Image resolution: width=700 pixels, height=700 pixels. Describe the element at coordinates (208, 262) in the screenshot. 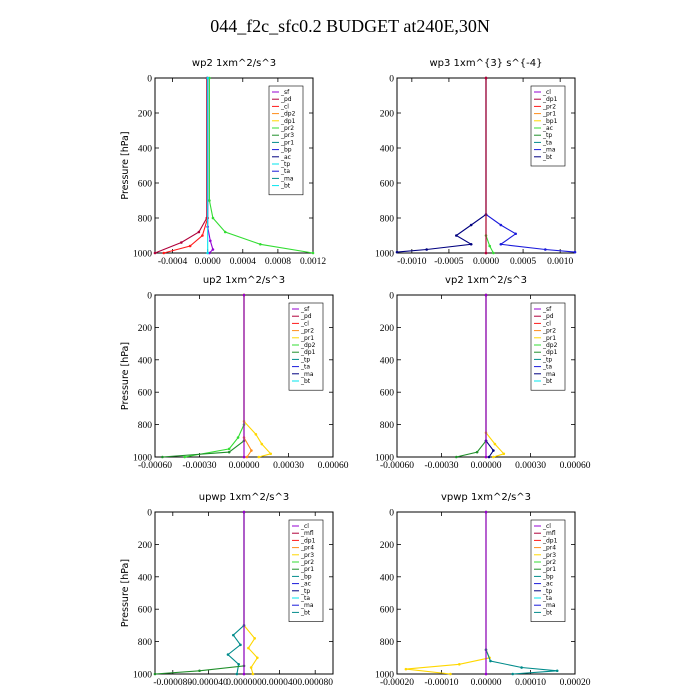

I see `x-tick-label: 0.0000` at that location.